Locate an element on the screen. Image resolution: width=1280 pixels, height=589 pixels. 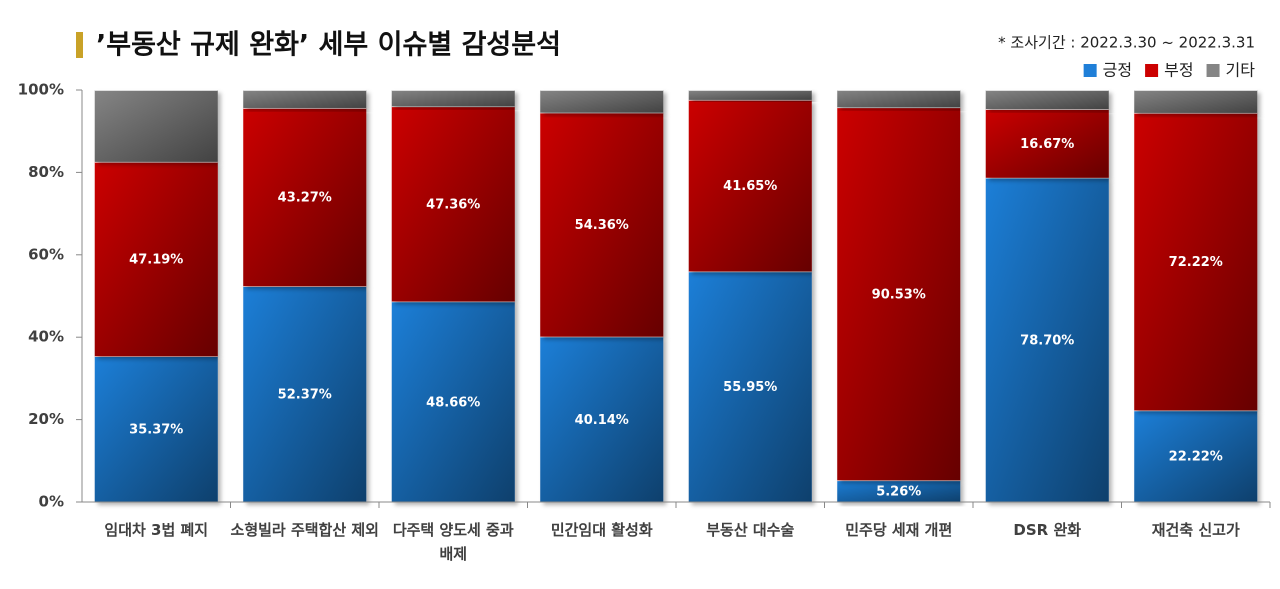
value-label: 47.19% is located at coordinates (156, 260).